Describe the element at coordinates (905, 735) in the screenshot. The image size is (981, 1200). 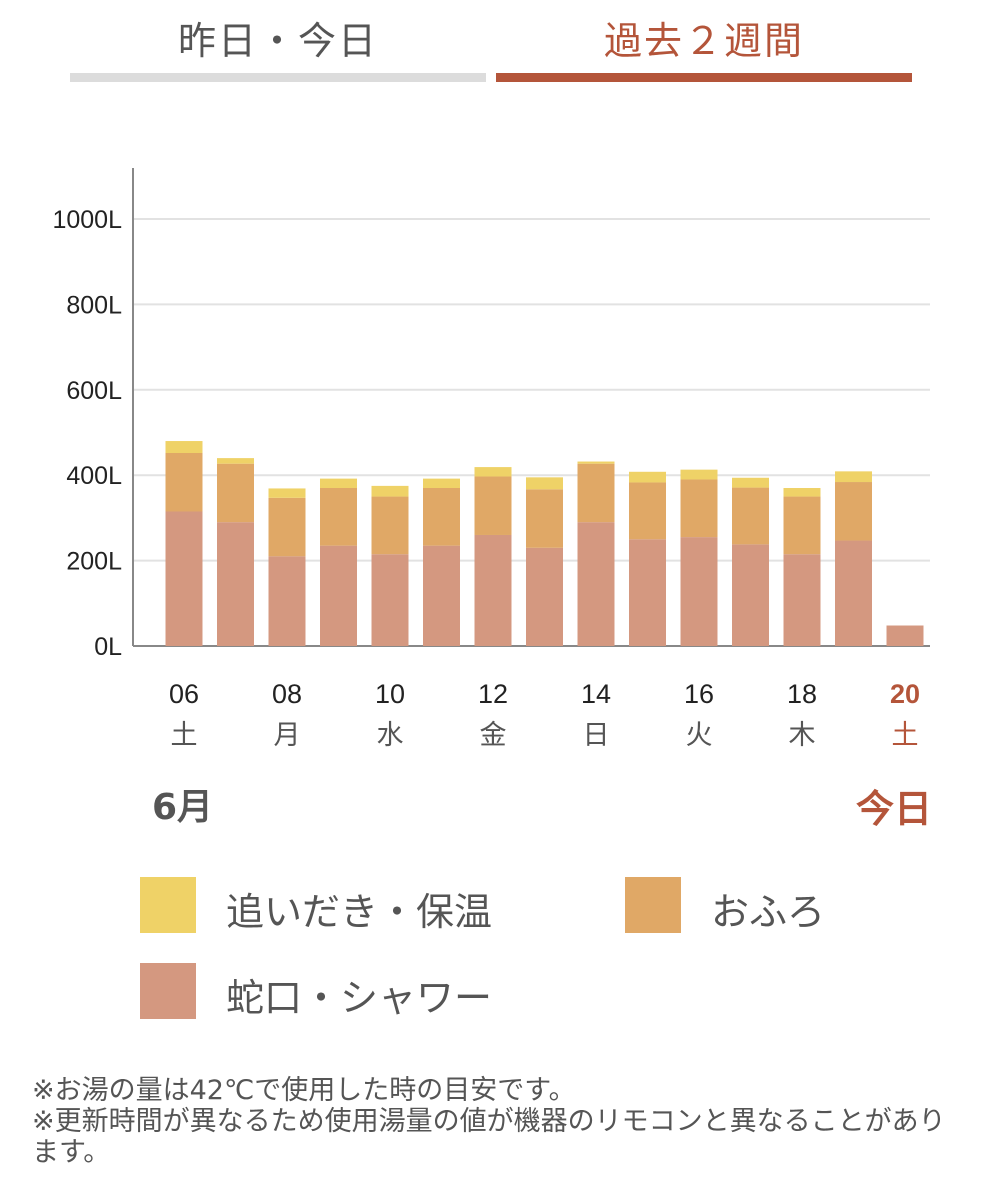
I see `x-tick-weekday-20: 土` at that location.